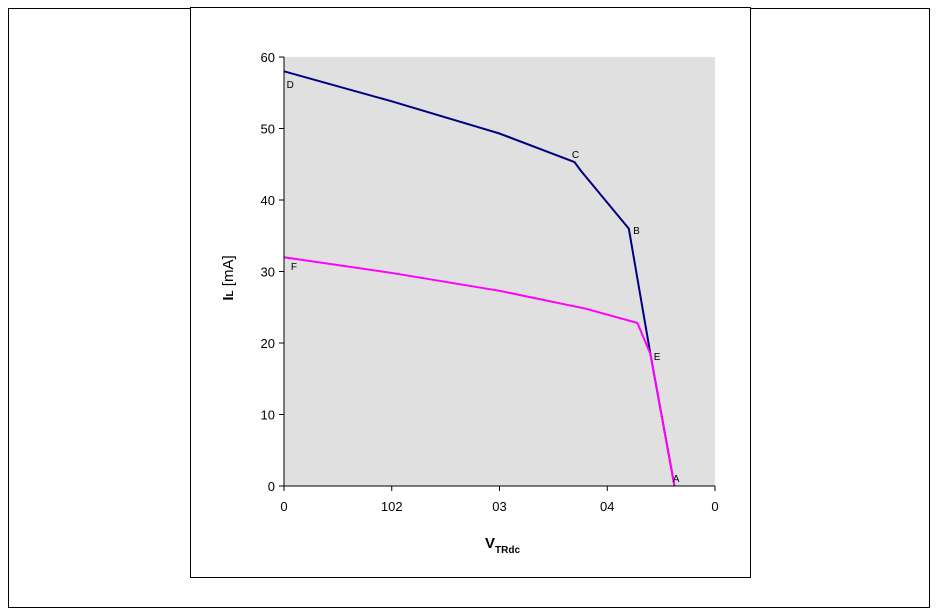 The height and width of the screenshot is (608, 941). I want to click on y-axis-title-sub: L, so click(230, 293).